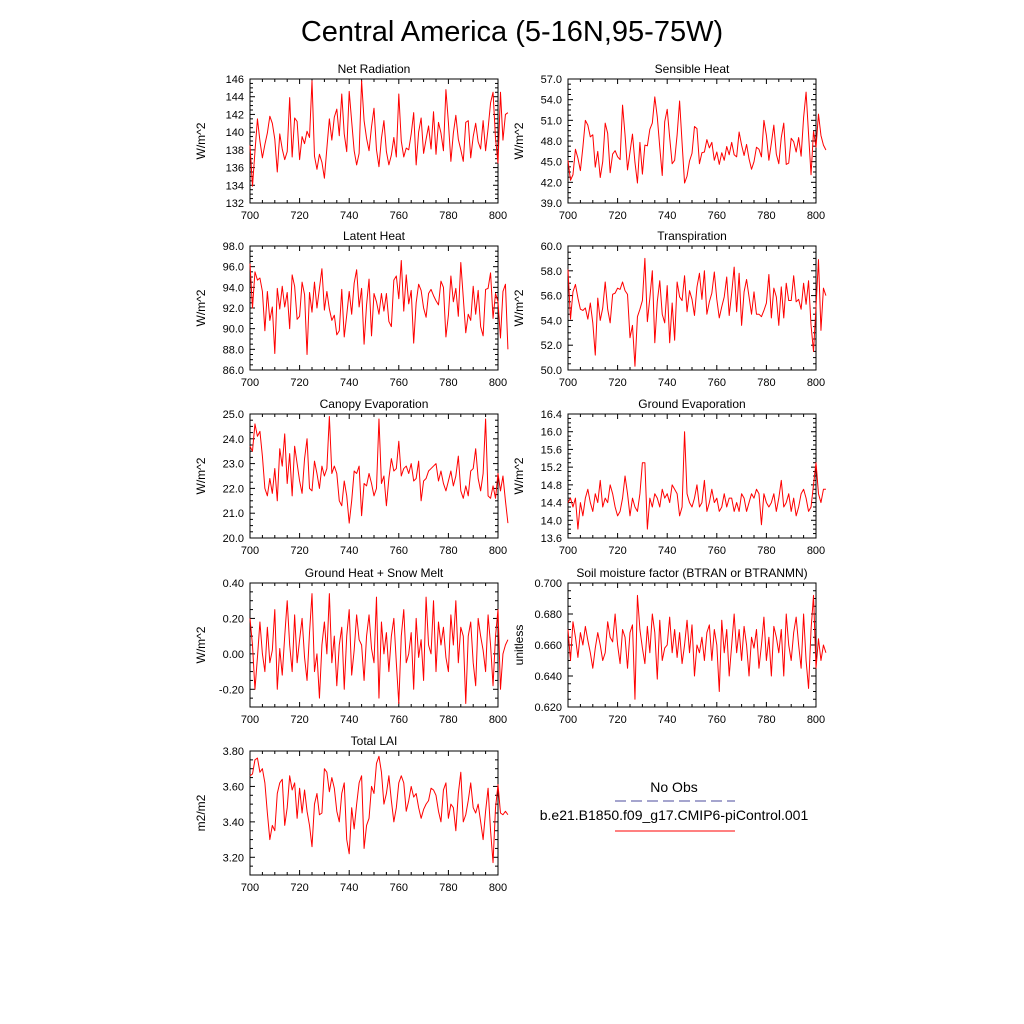 This screenshot has width=1024, height=1024. Describe the element at coordinates (233, 539) in the screenshot. I see `y-tick-label: 20.0` at that location.